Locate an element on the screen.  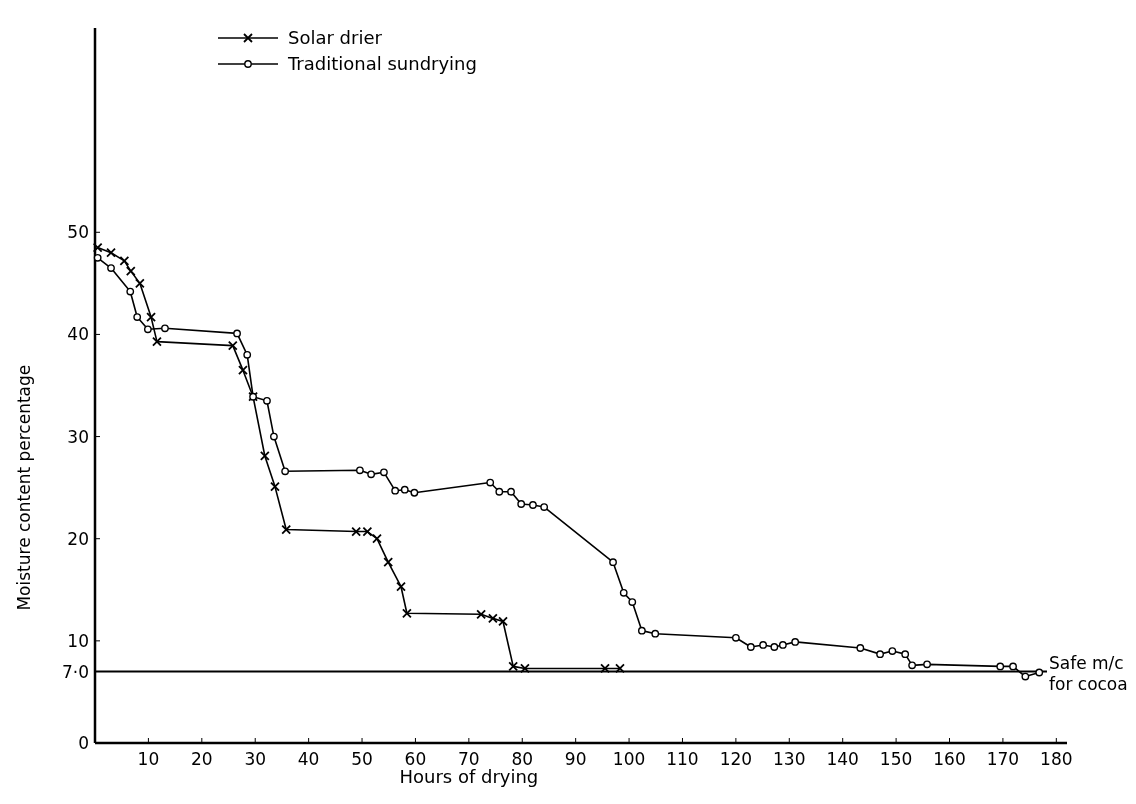
y-tick-label: 50 is located at coordinates (78, 232).